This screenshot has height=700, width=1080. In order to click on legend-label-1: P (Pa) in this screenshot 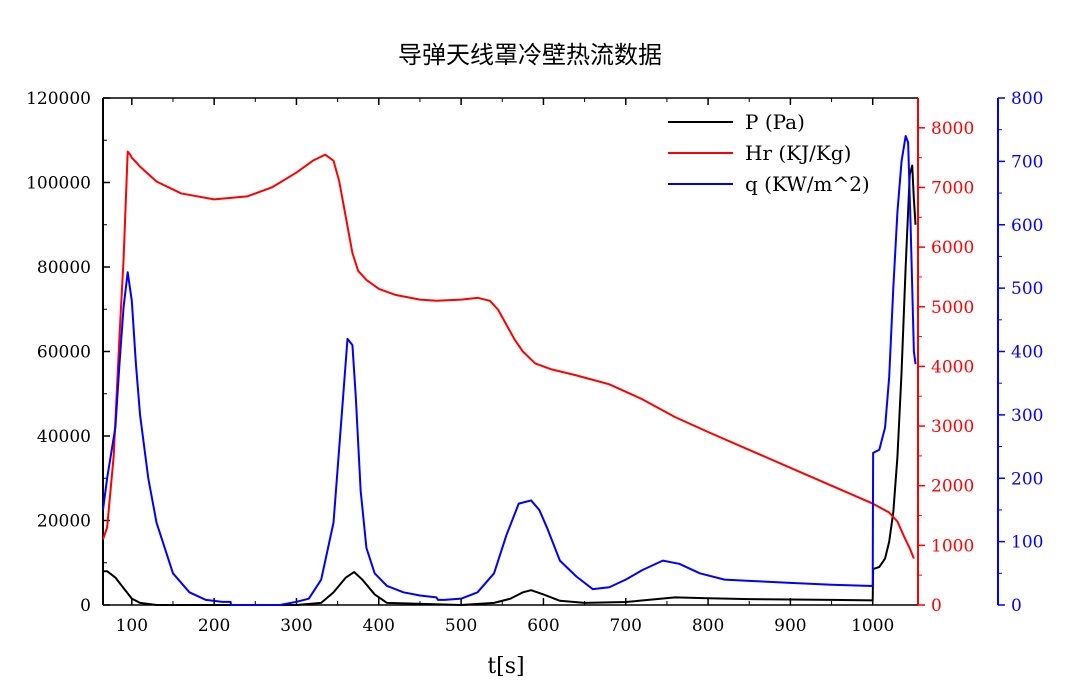, I will do `click(775, 122)`.